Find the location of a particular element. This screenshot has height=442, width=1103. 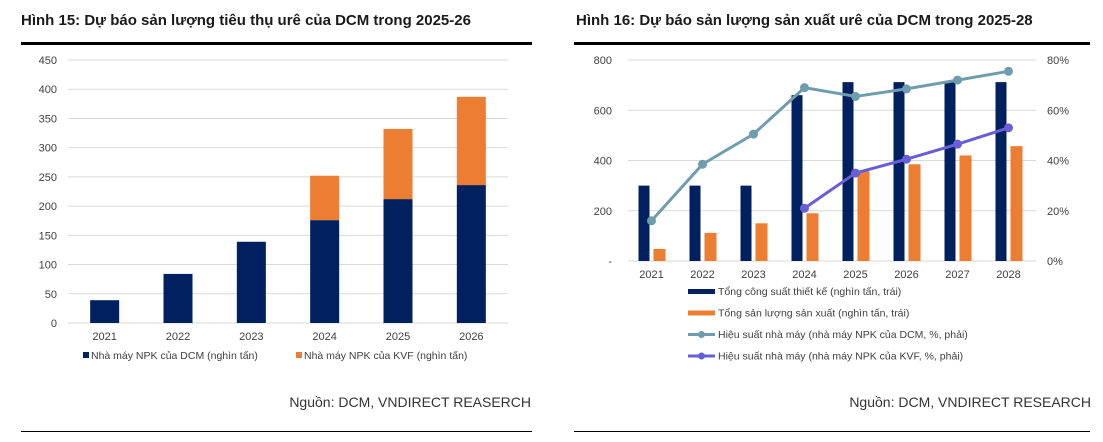

y-tick-label: 250 is located at coordinates (48, 178).